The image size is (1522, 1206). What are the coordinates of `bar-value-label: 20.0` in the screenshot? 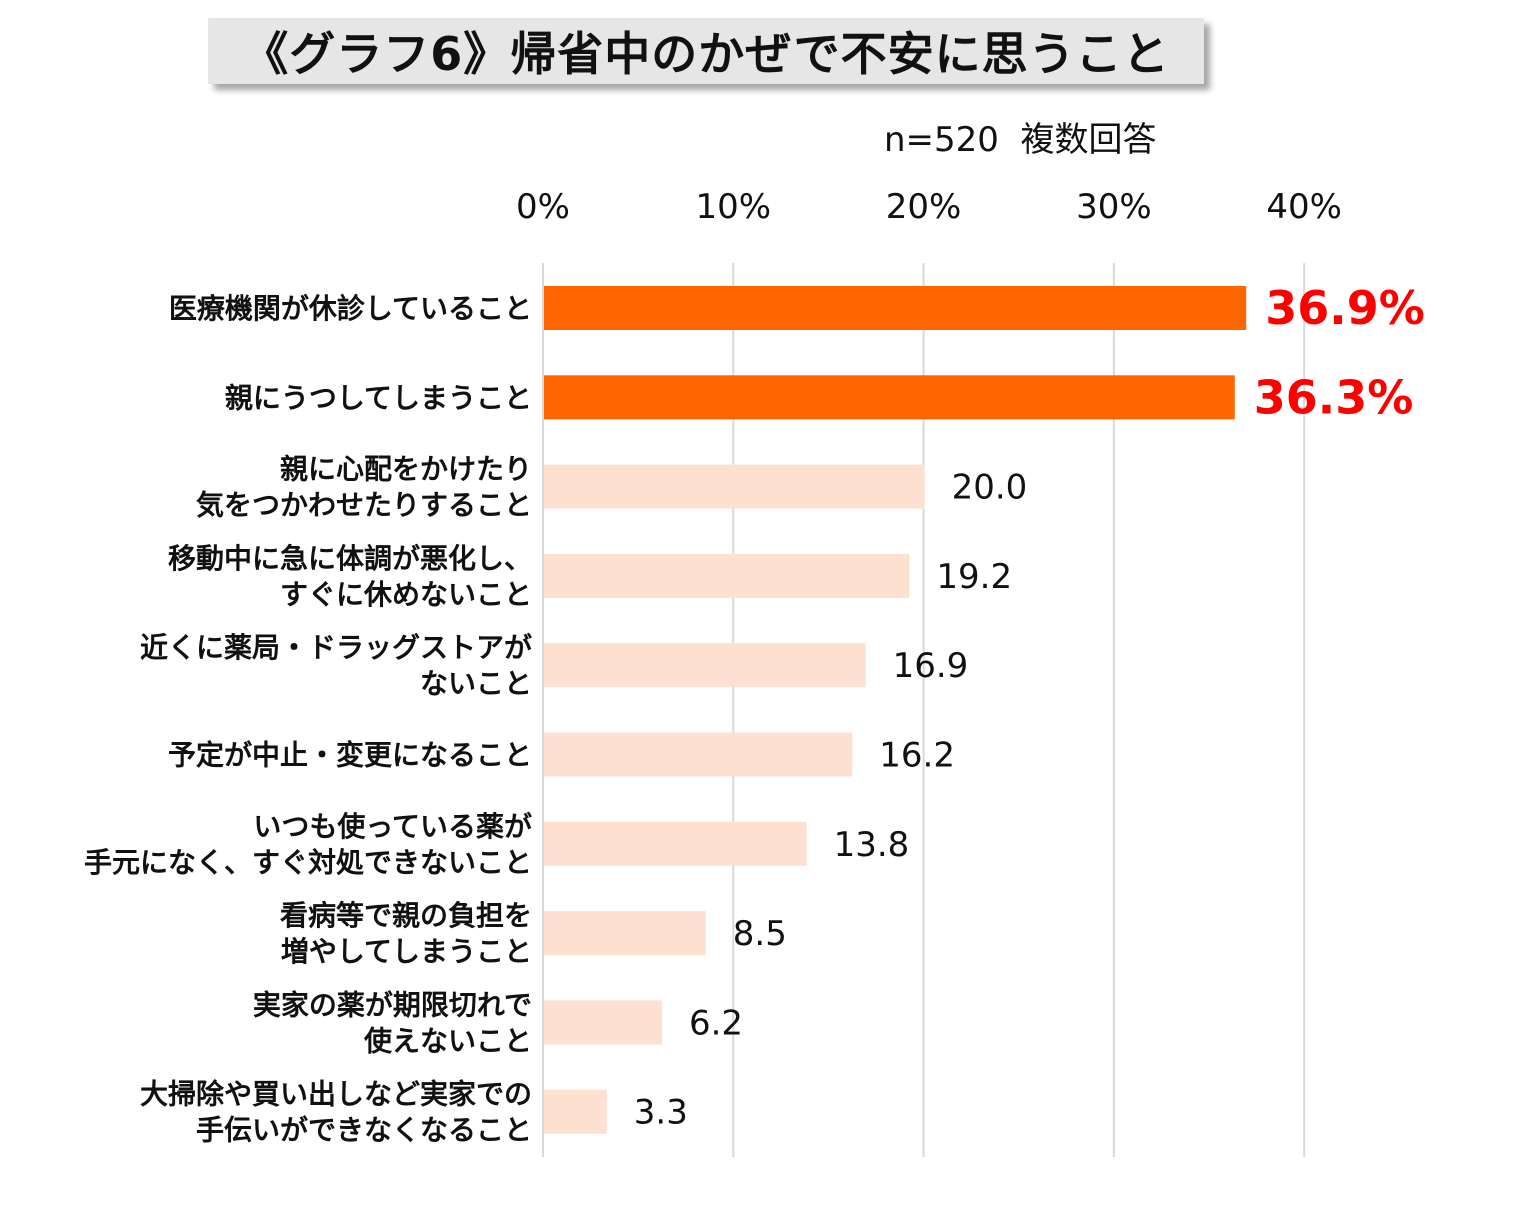 It's located at (990, 488).